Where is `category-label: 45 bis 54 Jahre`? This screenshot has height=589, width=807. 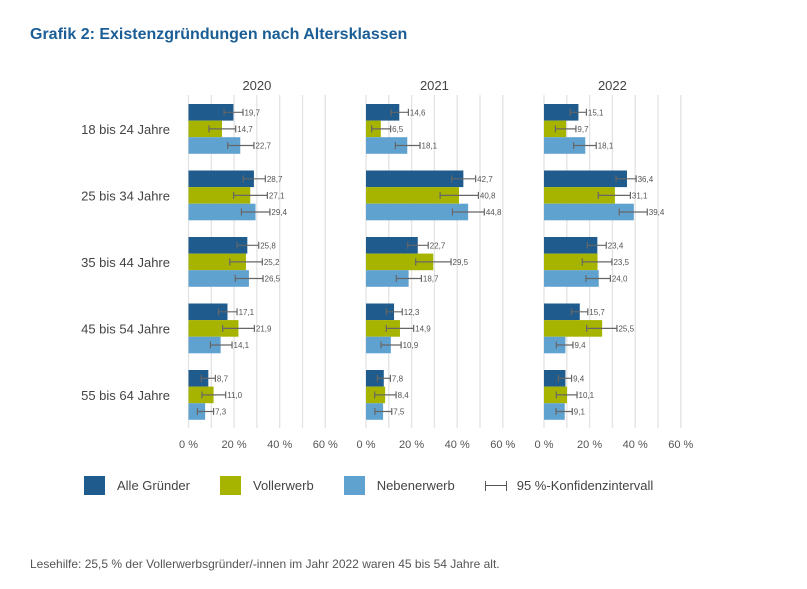 category-label: 45 bis 54 Jahre is located at coordinates (125, 329).